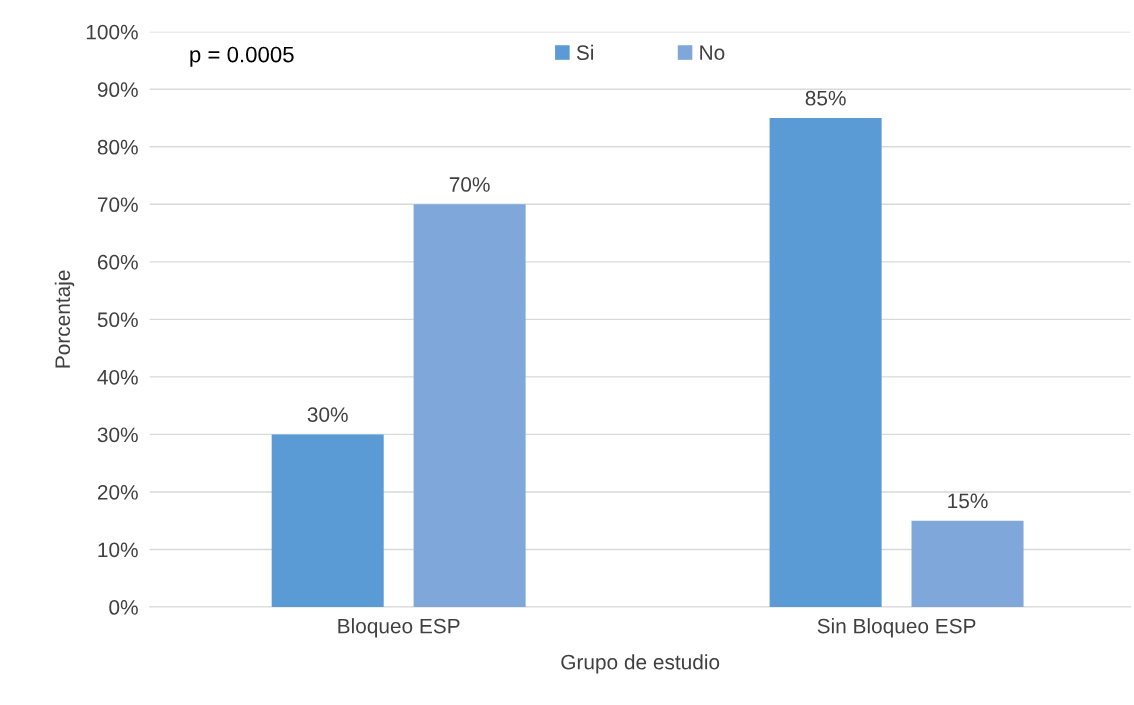  I want to click on y-tick-label: 10%, so click(118, 550).